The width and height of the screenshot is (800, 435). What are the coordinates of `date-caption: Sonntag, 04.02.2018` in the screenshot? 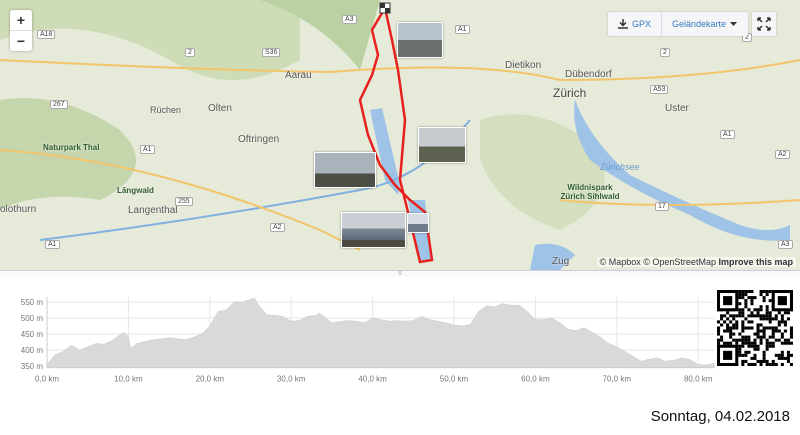 It's located at (720, 416).